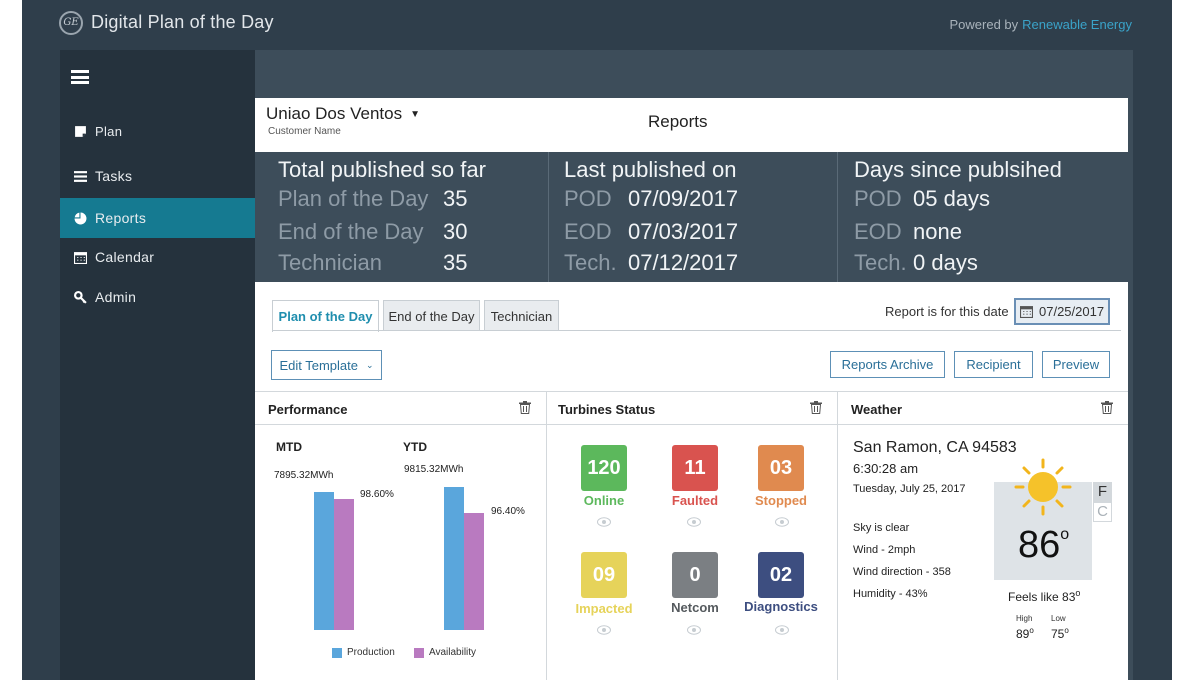 The height and width of the screenshot is (680, 1200). Describe the element at coordinates (908, 232) in the screenshot. I see `stat-row: EOD none` at that location.